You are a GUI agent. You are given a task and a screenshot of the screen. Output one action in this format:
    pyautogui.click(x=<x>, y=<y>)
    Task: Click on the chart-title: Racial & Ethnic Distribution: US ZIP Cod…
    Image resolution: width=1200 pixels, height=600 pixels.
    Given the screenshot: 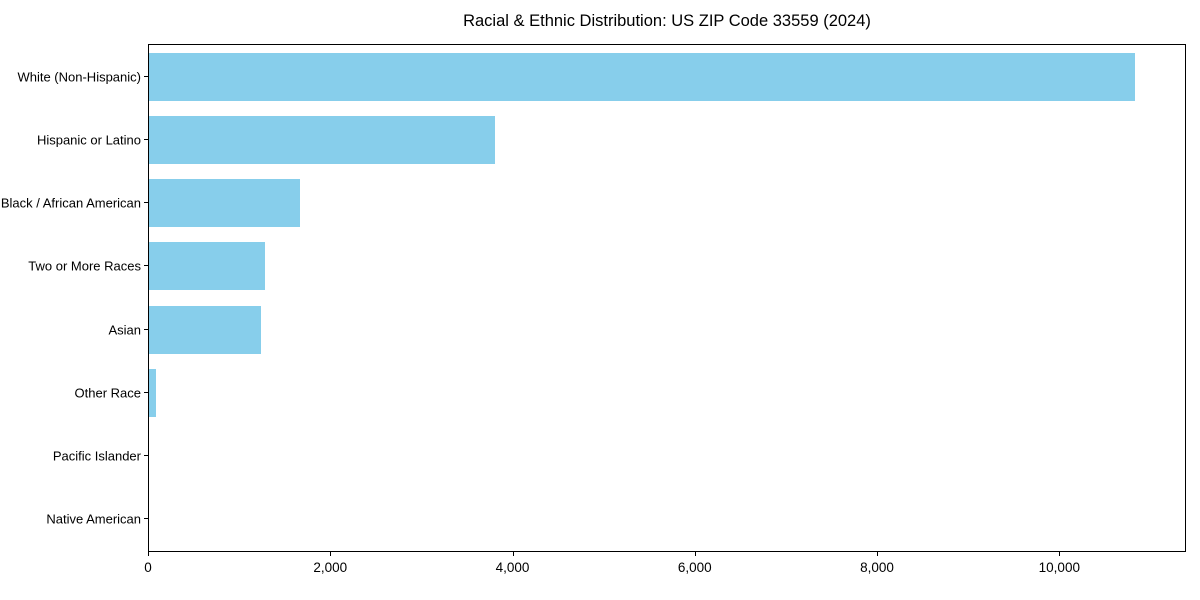 What is the action you would take?
    pyautogui.click(x=667, y=21)
    